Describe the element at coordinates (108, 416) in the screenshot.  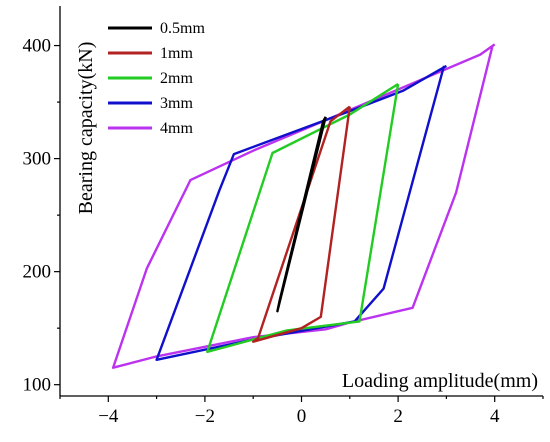
I see `x-tick-label: −4` at that location.